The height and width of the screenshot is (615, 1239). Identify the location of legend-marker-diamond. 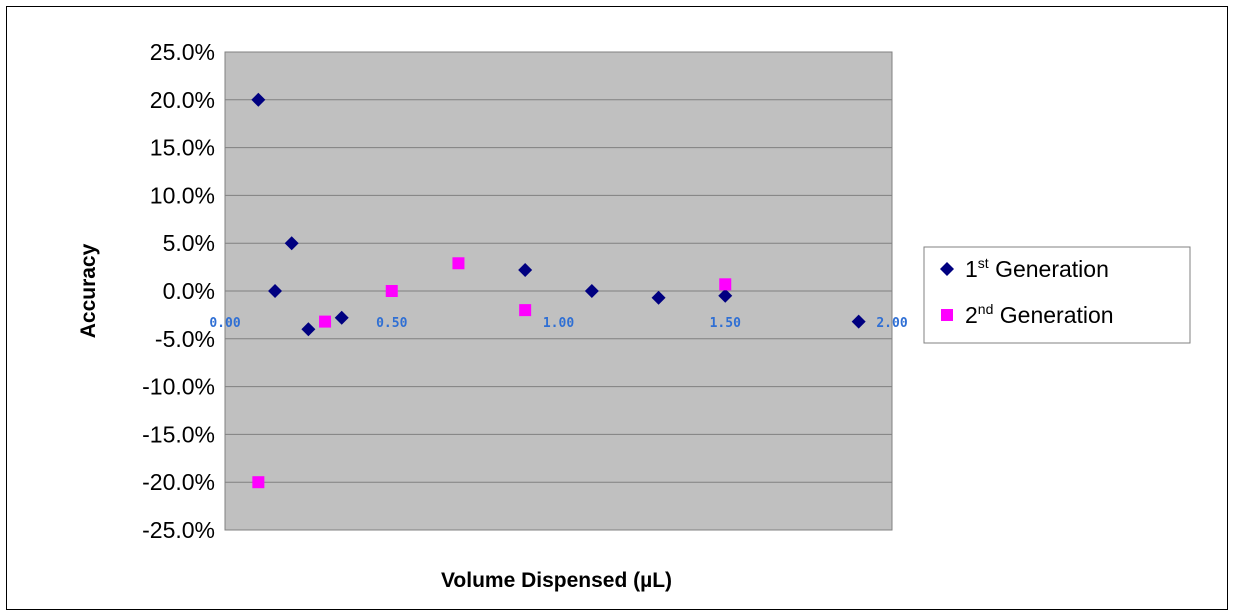
(947, 269).